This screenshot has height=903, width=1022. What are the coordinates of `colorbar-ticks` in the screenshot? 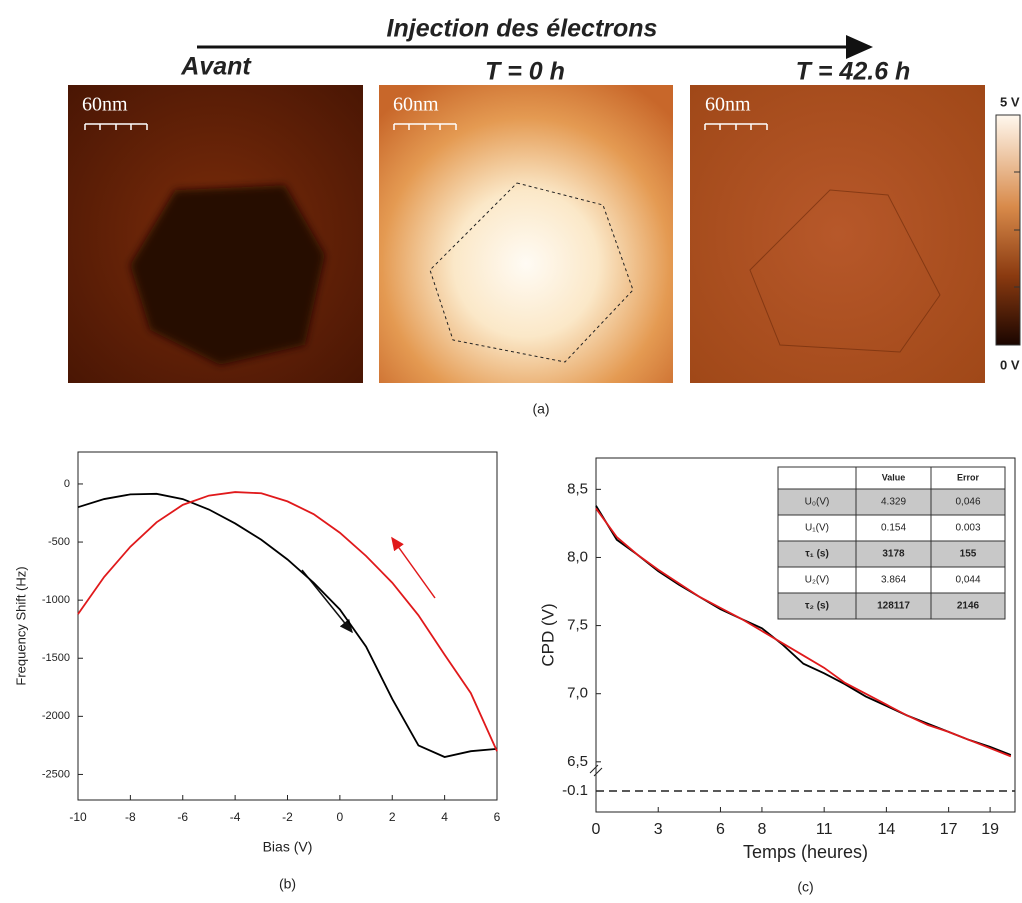 It's located at (1017, 229).